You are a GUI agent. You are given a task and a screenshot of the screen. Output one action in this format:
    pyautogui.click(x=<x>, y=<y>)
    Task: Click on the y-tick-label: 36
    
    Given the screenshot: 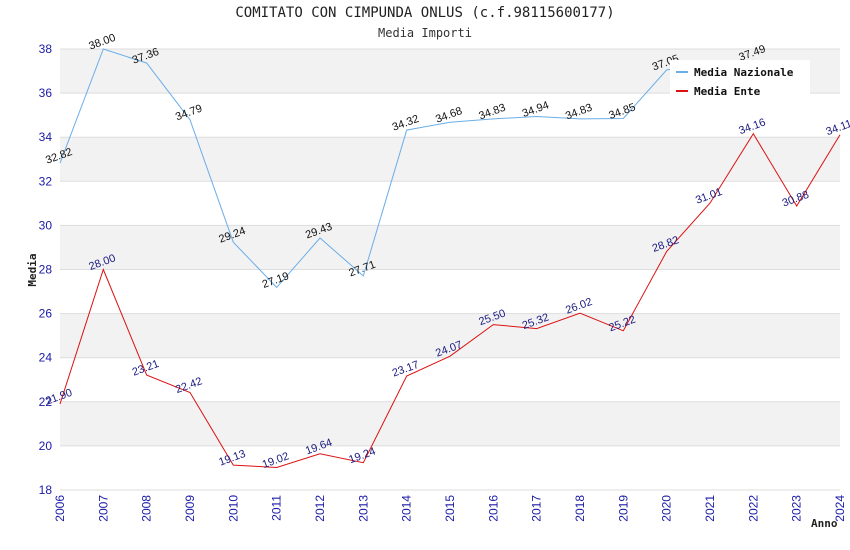 What is the action you would take?
    pyautogui.click(x=46, y=93)
    